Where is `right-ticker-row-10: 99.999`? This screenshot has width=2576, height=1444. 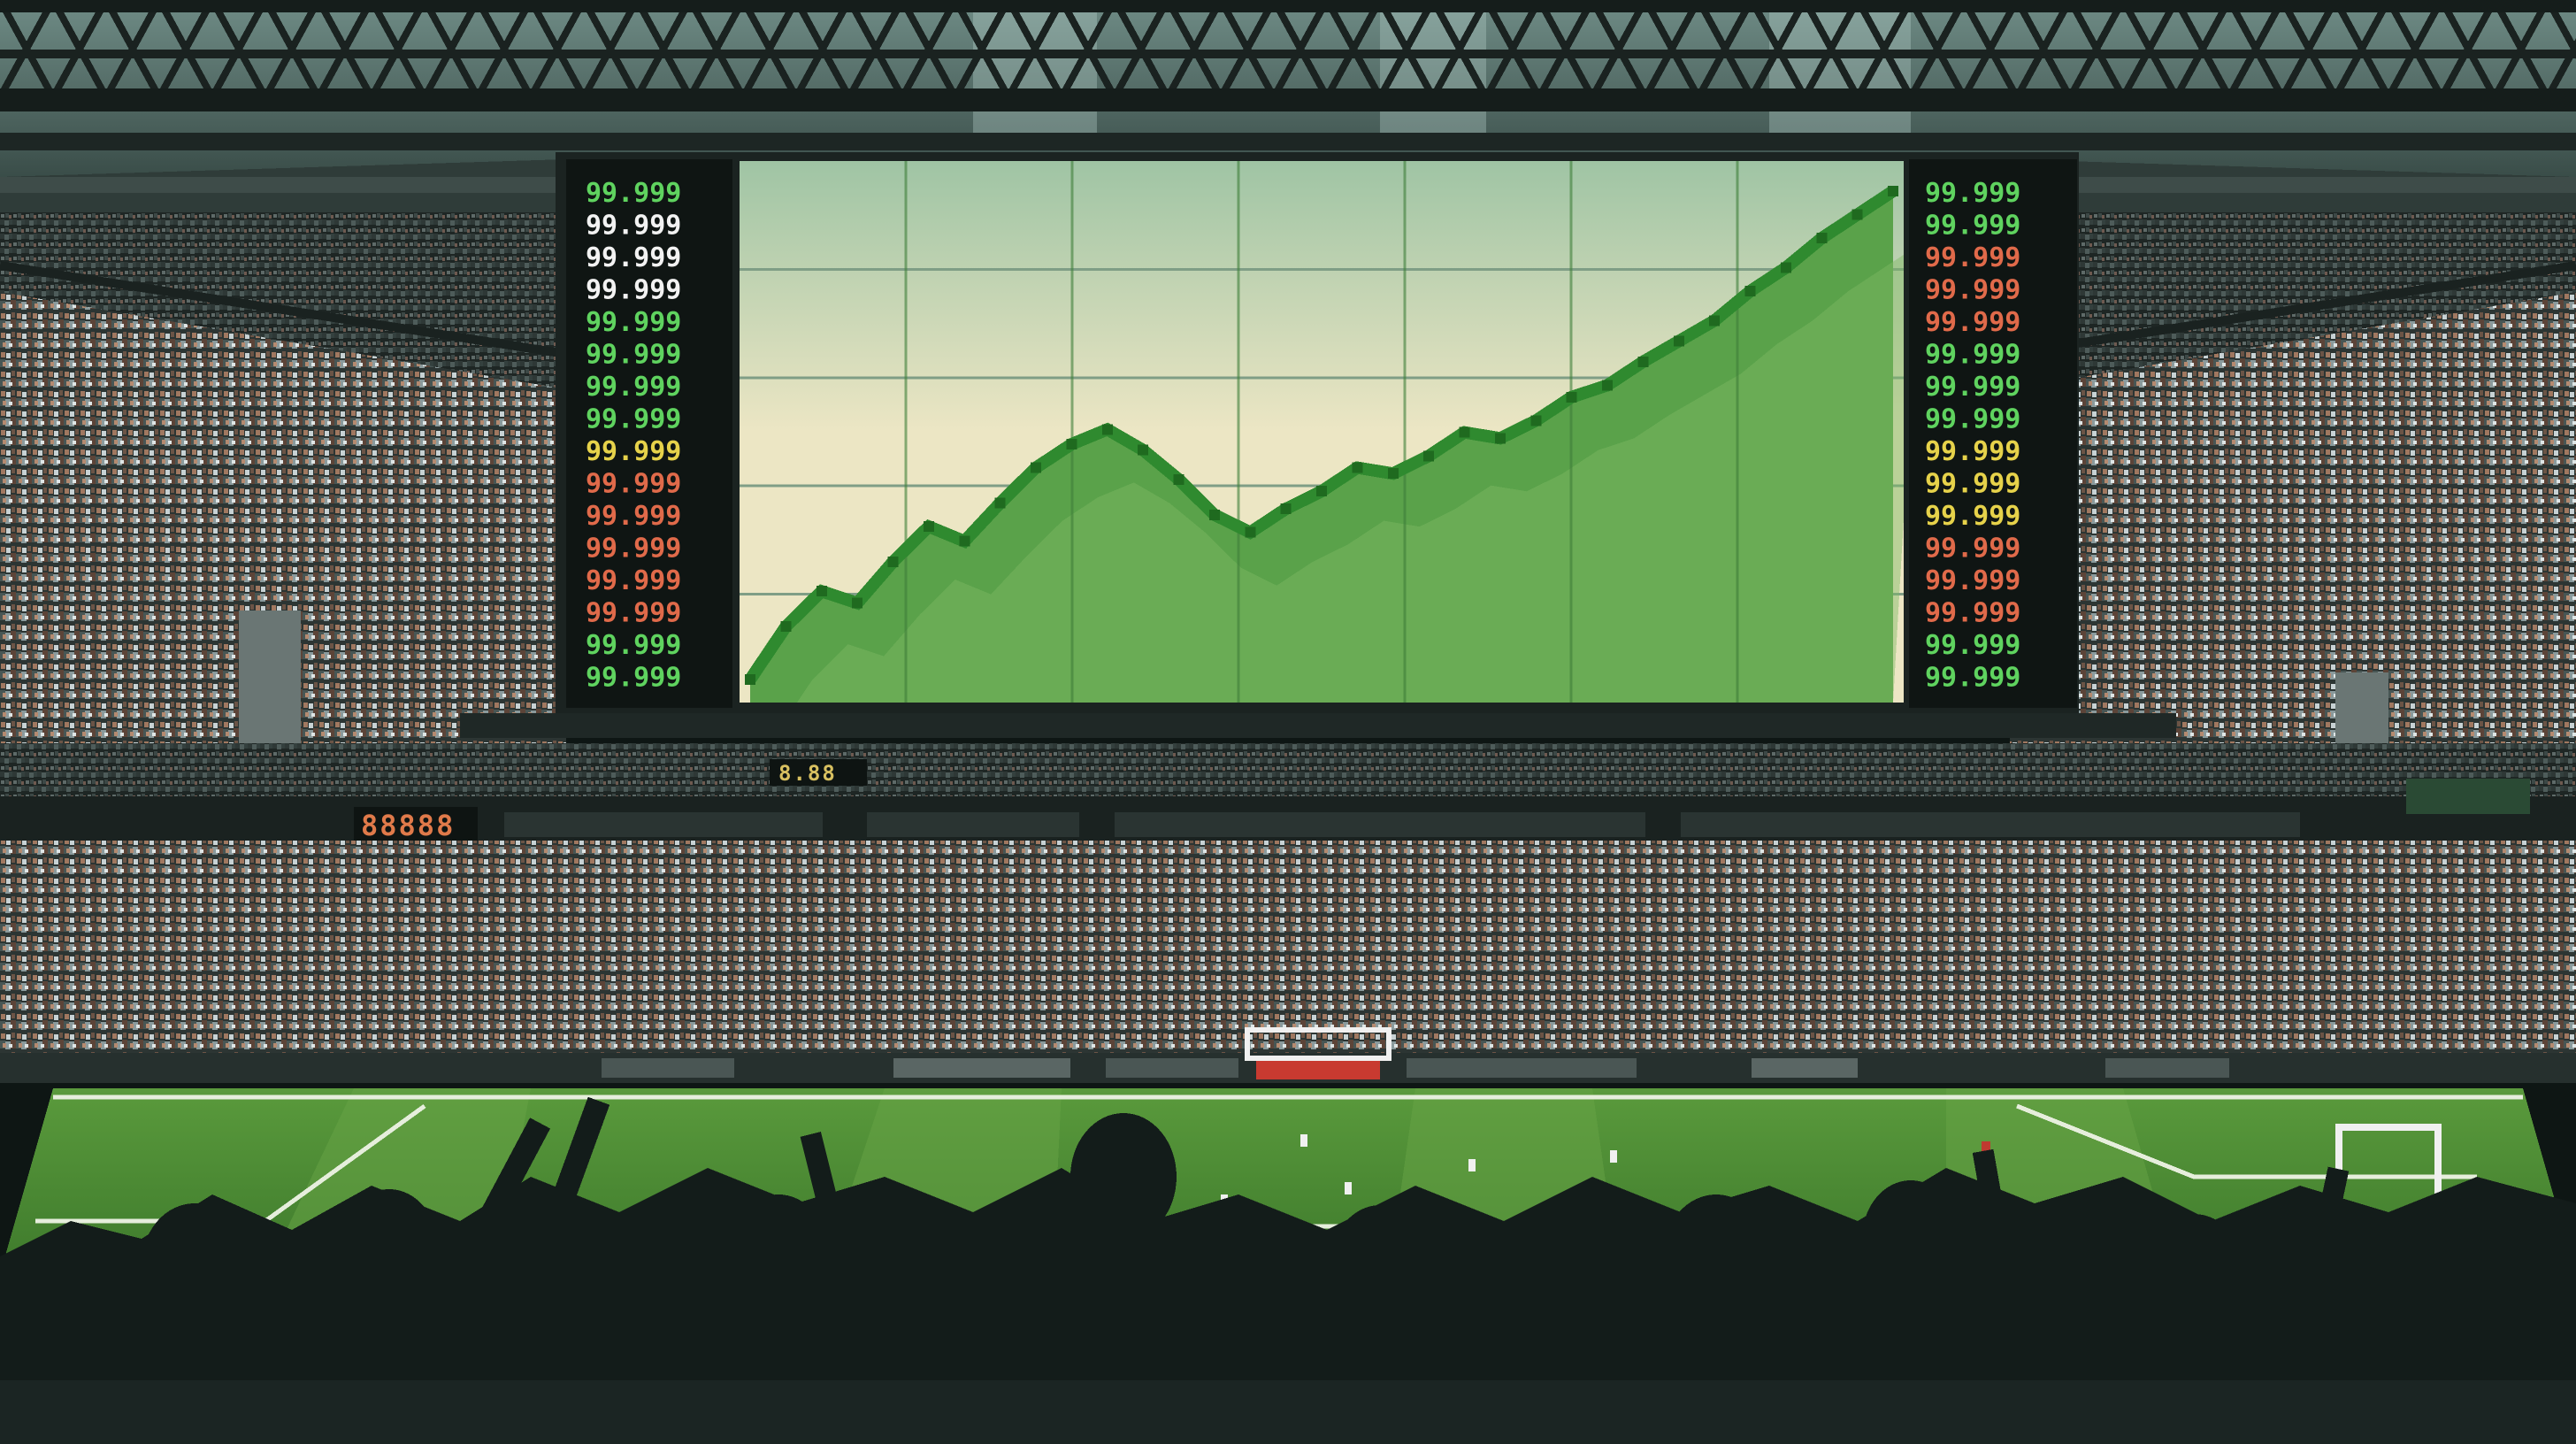 right-ticker-row-10: 99.999 is located at coordinates (1972, 516).